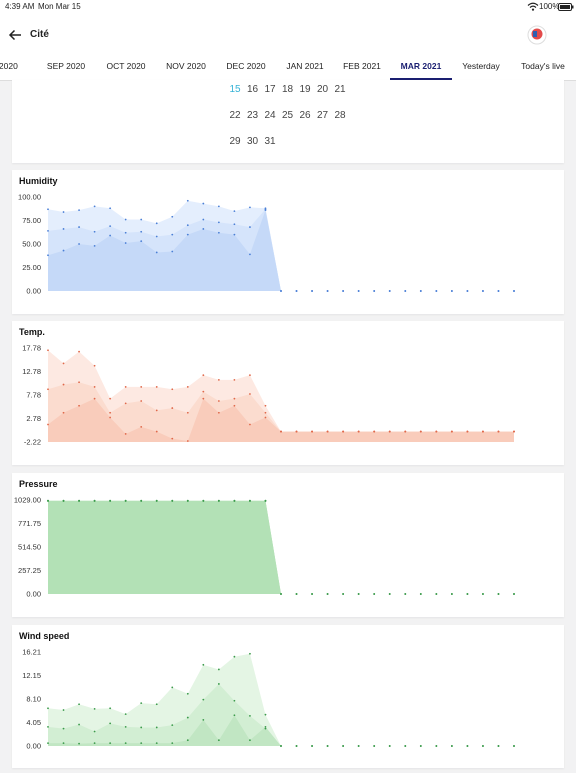 This screenshot has height=773, width=576. Describe the element at coordinates (33, 395) in the screenshot. I see `y-tick-label: 7.78` at that location.